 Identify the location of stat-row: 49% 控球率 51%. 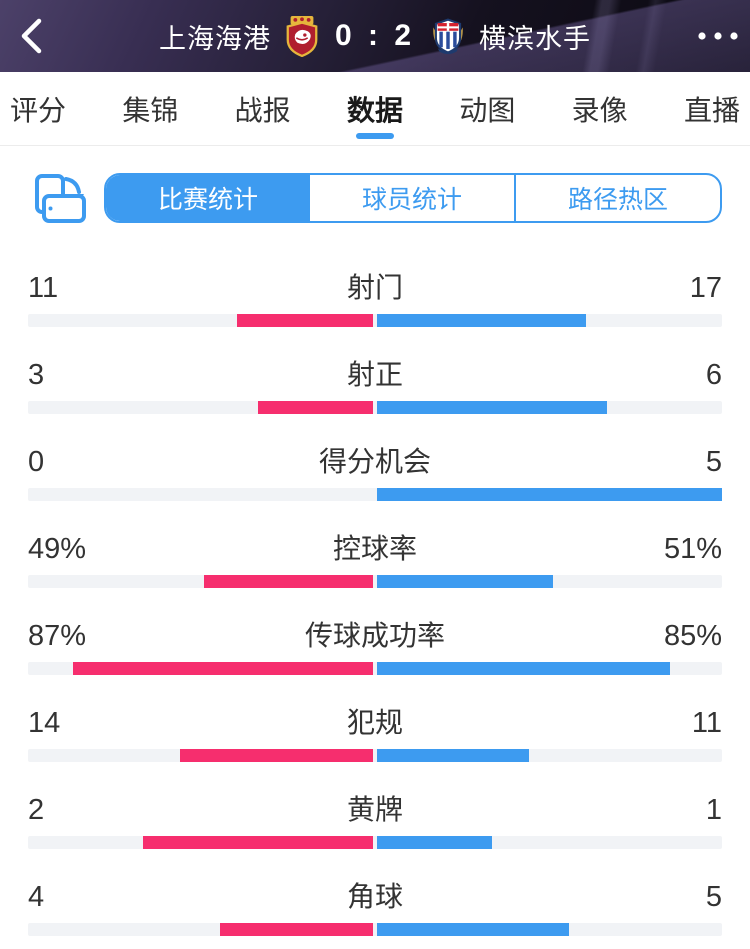
(375, 560).